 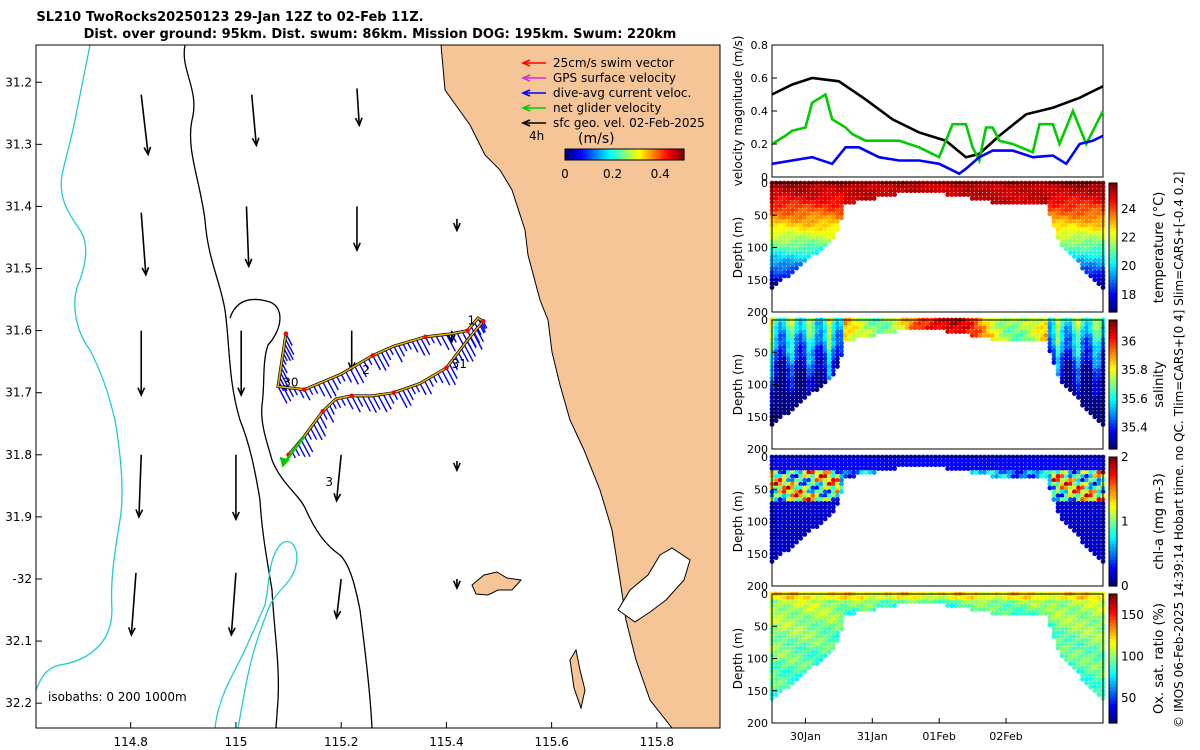 What do you see at coordinates (757, 554) in the screenshot?
I see `section-y-tick-label: 150` at bounding box center [757, 554].